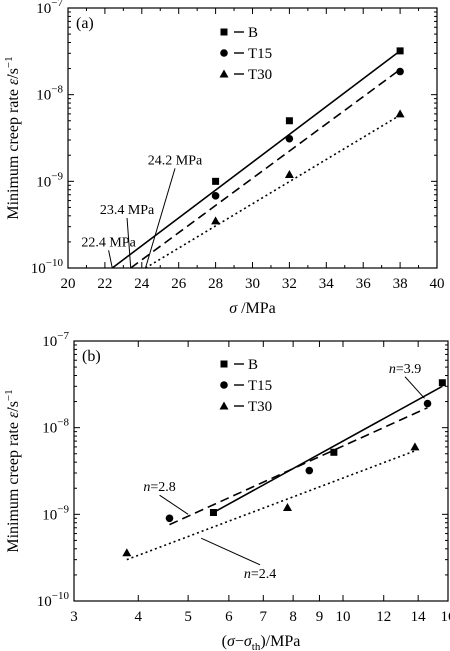  What do you see at coordinates (215, 284) in the screenshot?
I see `x-tick-label: 28` at bounding box center [215, 284].